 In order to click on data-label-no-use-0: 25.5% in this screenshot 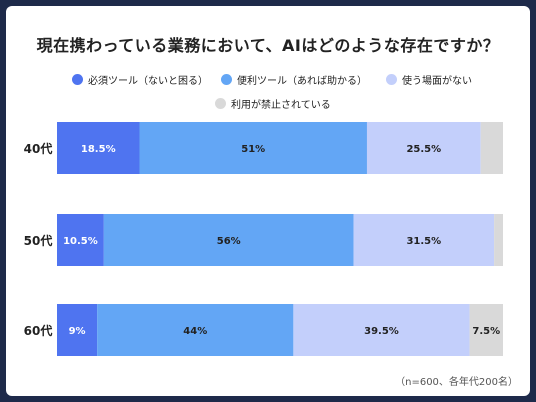, I will do `click(423, 149)`.